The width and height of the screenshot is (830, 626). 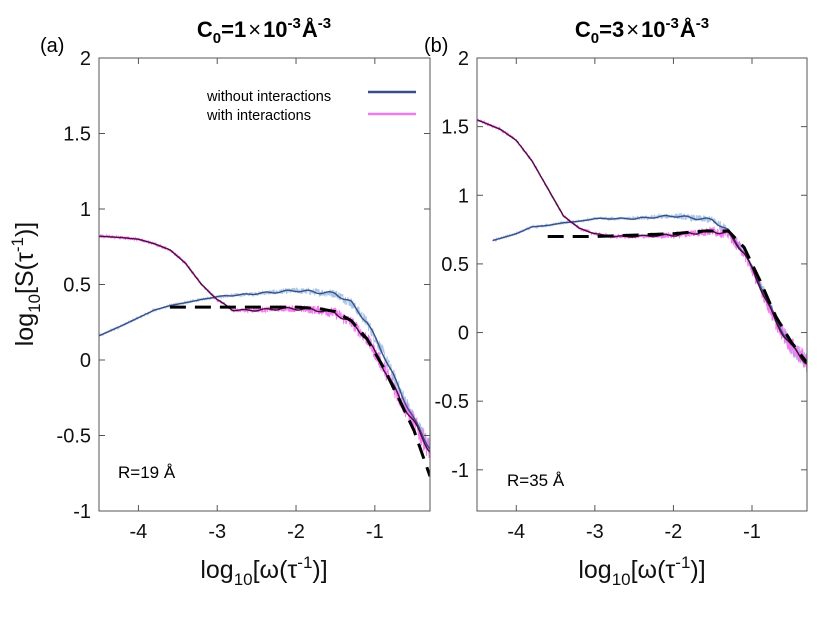 I want to click on series-with-raw-a, so click(x=264, y=346).